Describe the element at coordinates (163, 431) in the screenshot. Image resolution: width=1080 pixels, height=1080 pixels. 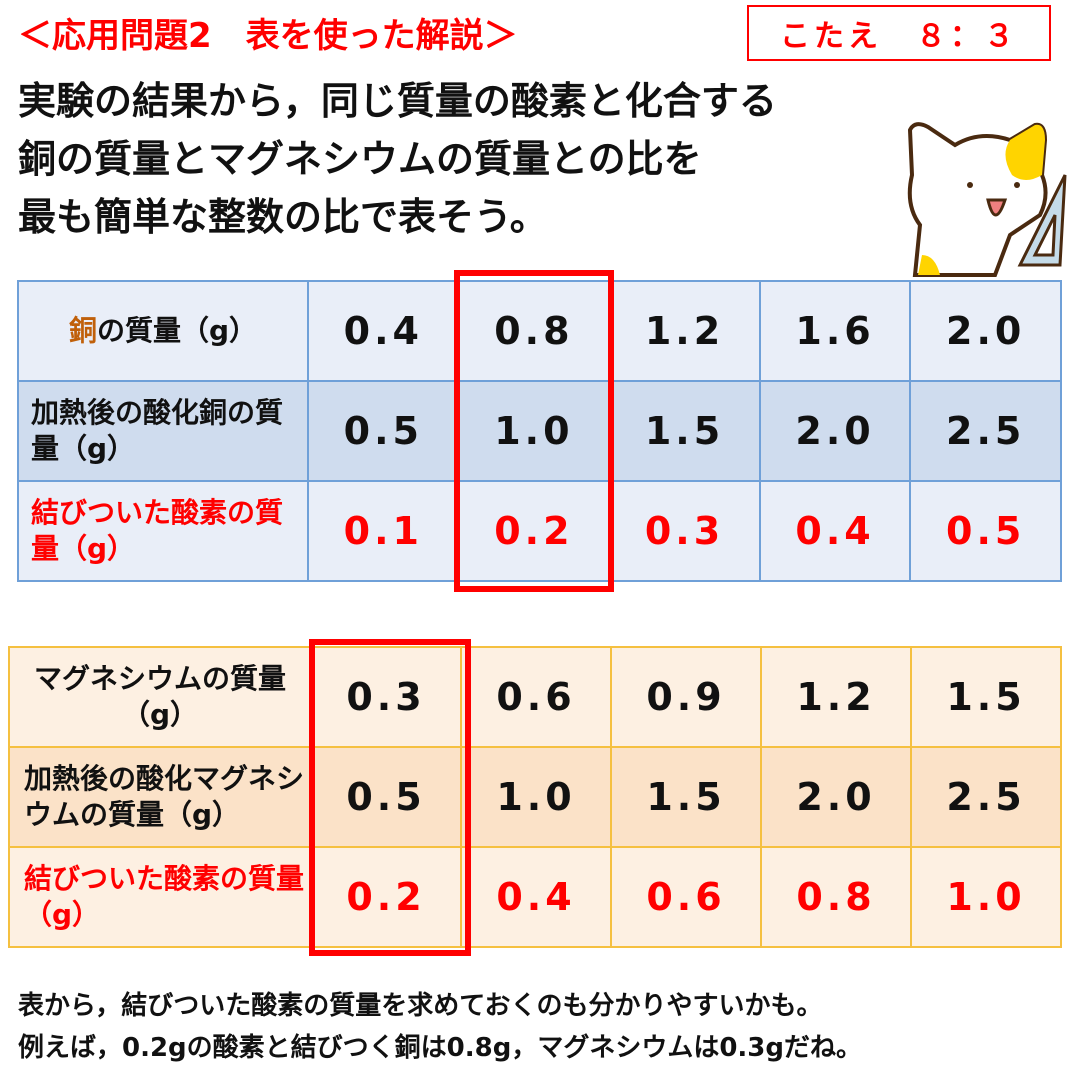
I see `row-header: 加熱後の酸化銅の質量（g）` at that location.